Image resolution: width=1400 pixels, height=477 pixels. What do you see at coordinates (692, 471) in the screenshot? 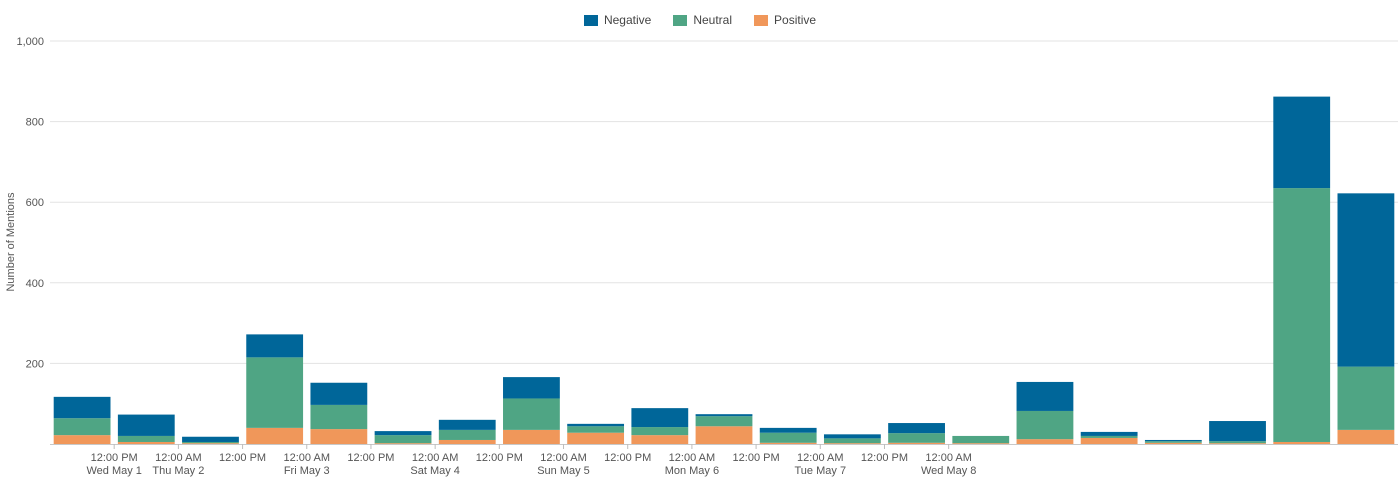
I see `x-tick-date-label: Mon May 6` at bounding box center [692, 471].